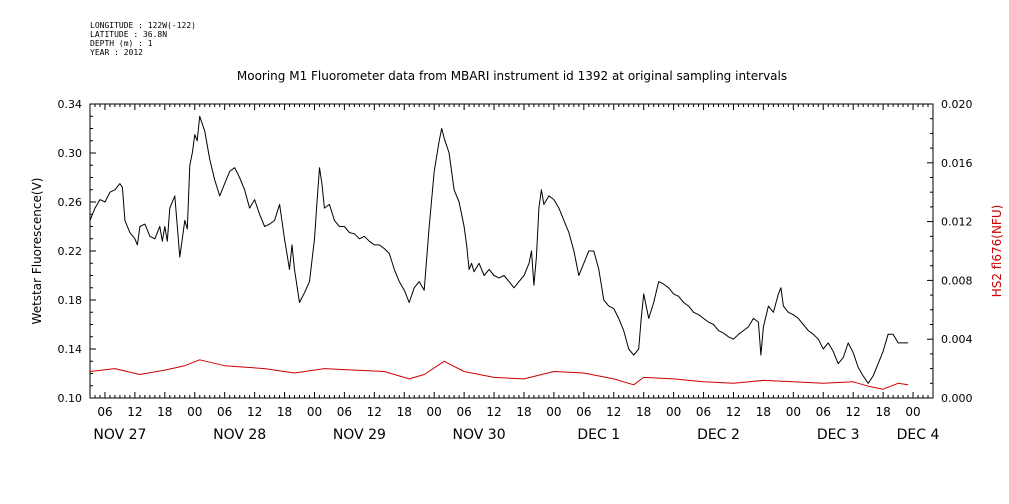 Image resolution: width=1009 pixels, height=504 pixels. I want to click on y2-tick-label: 0.004, so click(957, 339).